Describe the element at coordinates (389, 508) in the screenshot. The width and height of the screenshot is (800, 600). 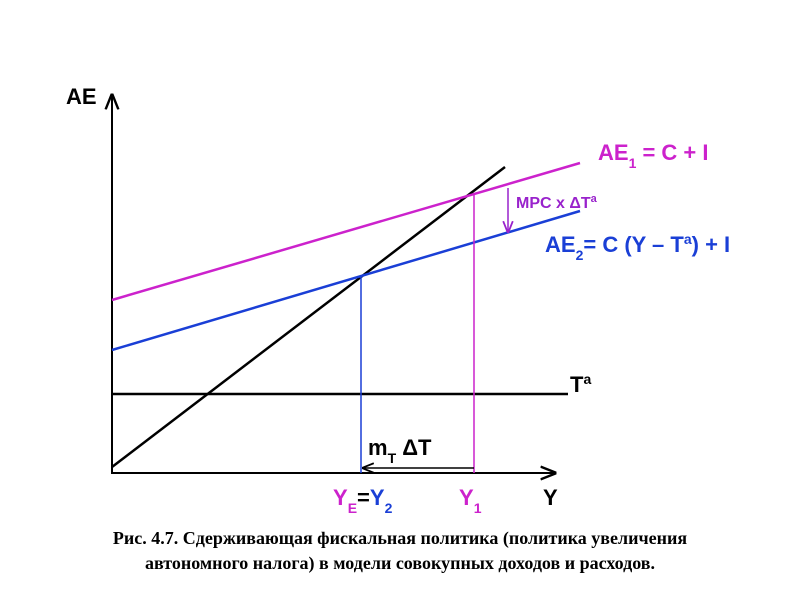
I see `y2-sub: 2` at that location.